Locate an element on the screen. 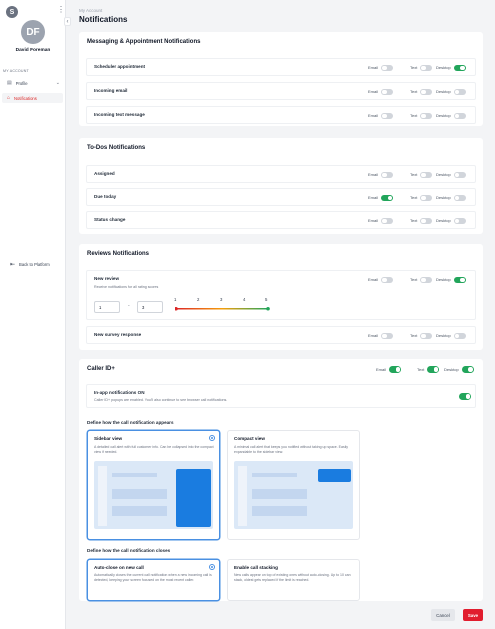 The image size is (495, 629). document-icon: ▤ is located at coordinates (9, 83).